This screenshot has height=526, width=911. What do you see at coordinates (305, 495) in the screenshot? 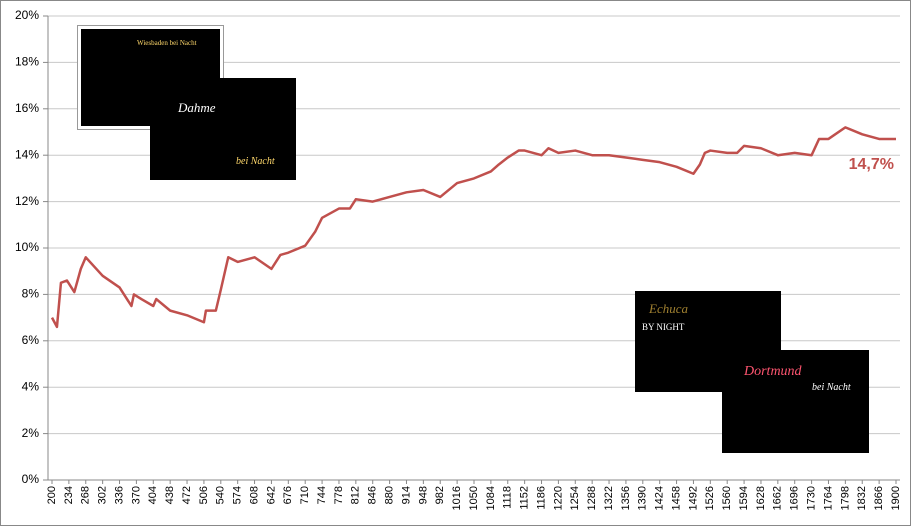
I see `x-tick-label: 710` at bounding box center [305, 495].